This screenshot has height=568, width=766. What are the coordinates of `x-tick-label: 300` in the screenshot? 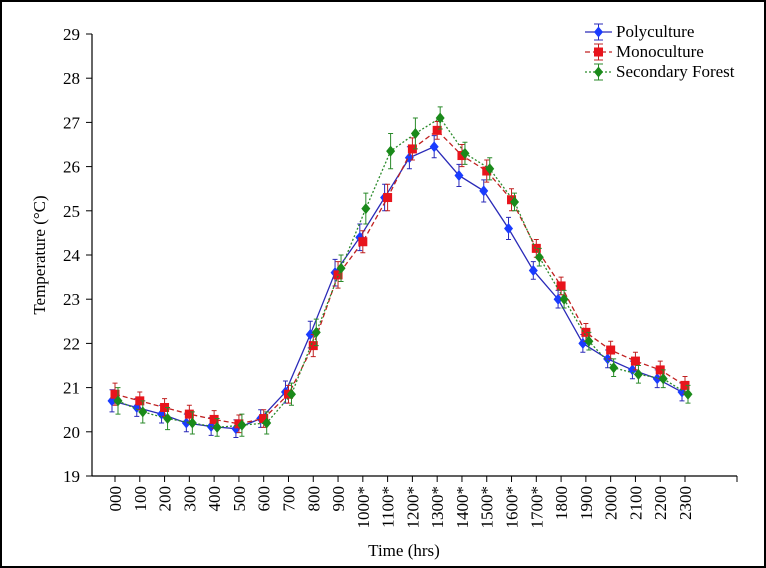 It's located at (189, 499).